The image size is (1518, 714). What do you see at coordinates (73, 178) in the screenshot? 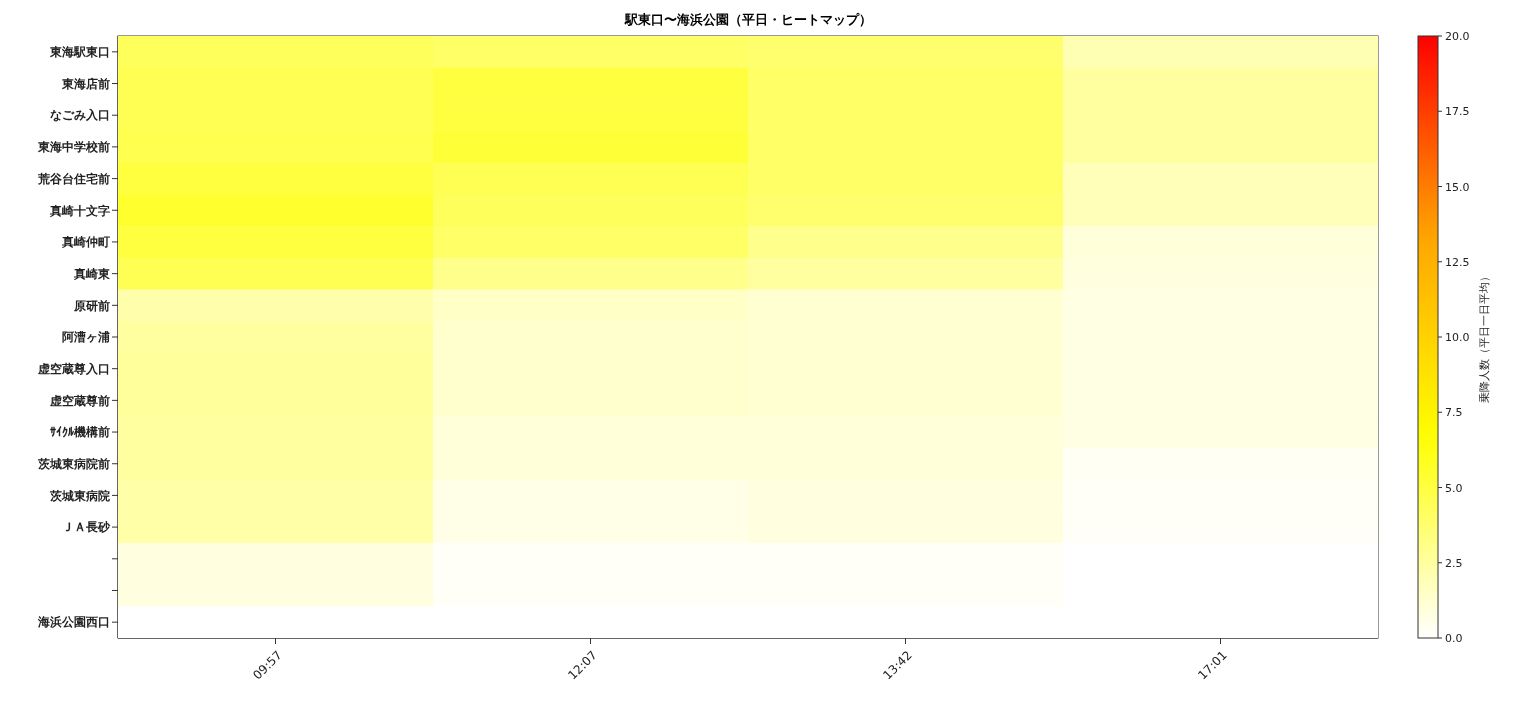
I see `y-tick-label: 荒谷台住宅前` at bounding box center [73, 178].